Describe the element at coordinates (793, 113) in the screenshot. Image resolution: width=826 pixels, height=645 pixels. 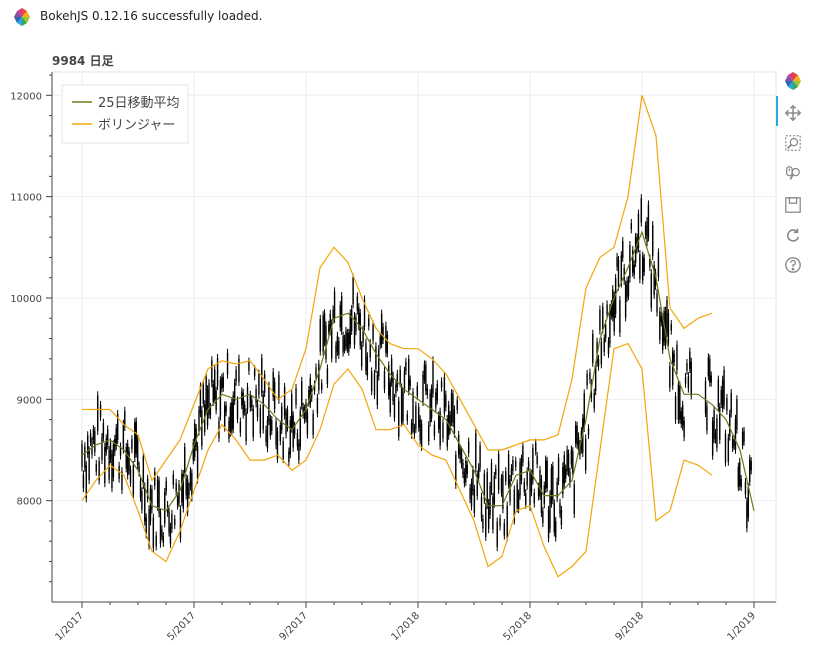
I see `pan-icon` at that location.